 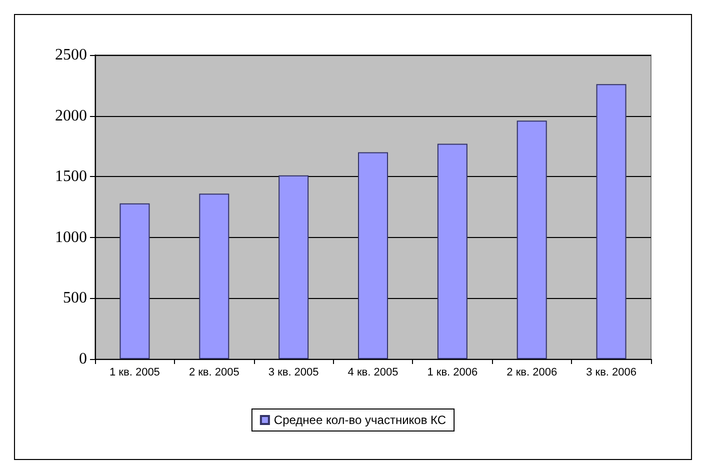 I want to click on x-tick-label: 4 кв. 2005, so click(x=373, y=372).